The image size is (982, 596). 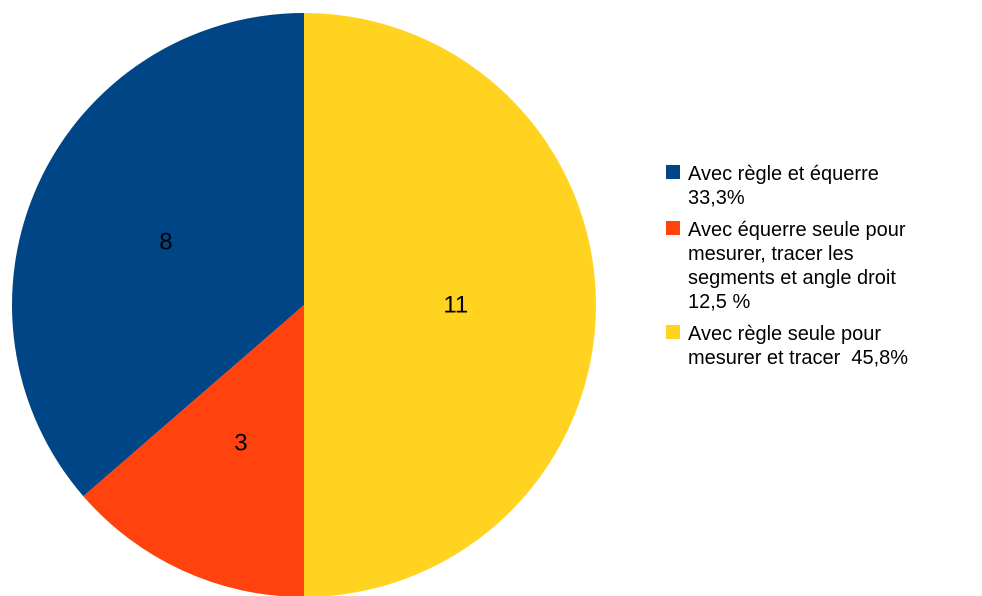 I want to click on slice-value-label: 11, so click(x=455, y=305).